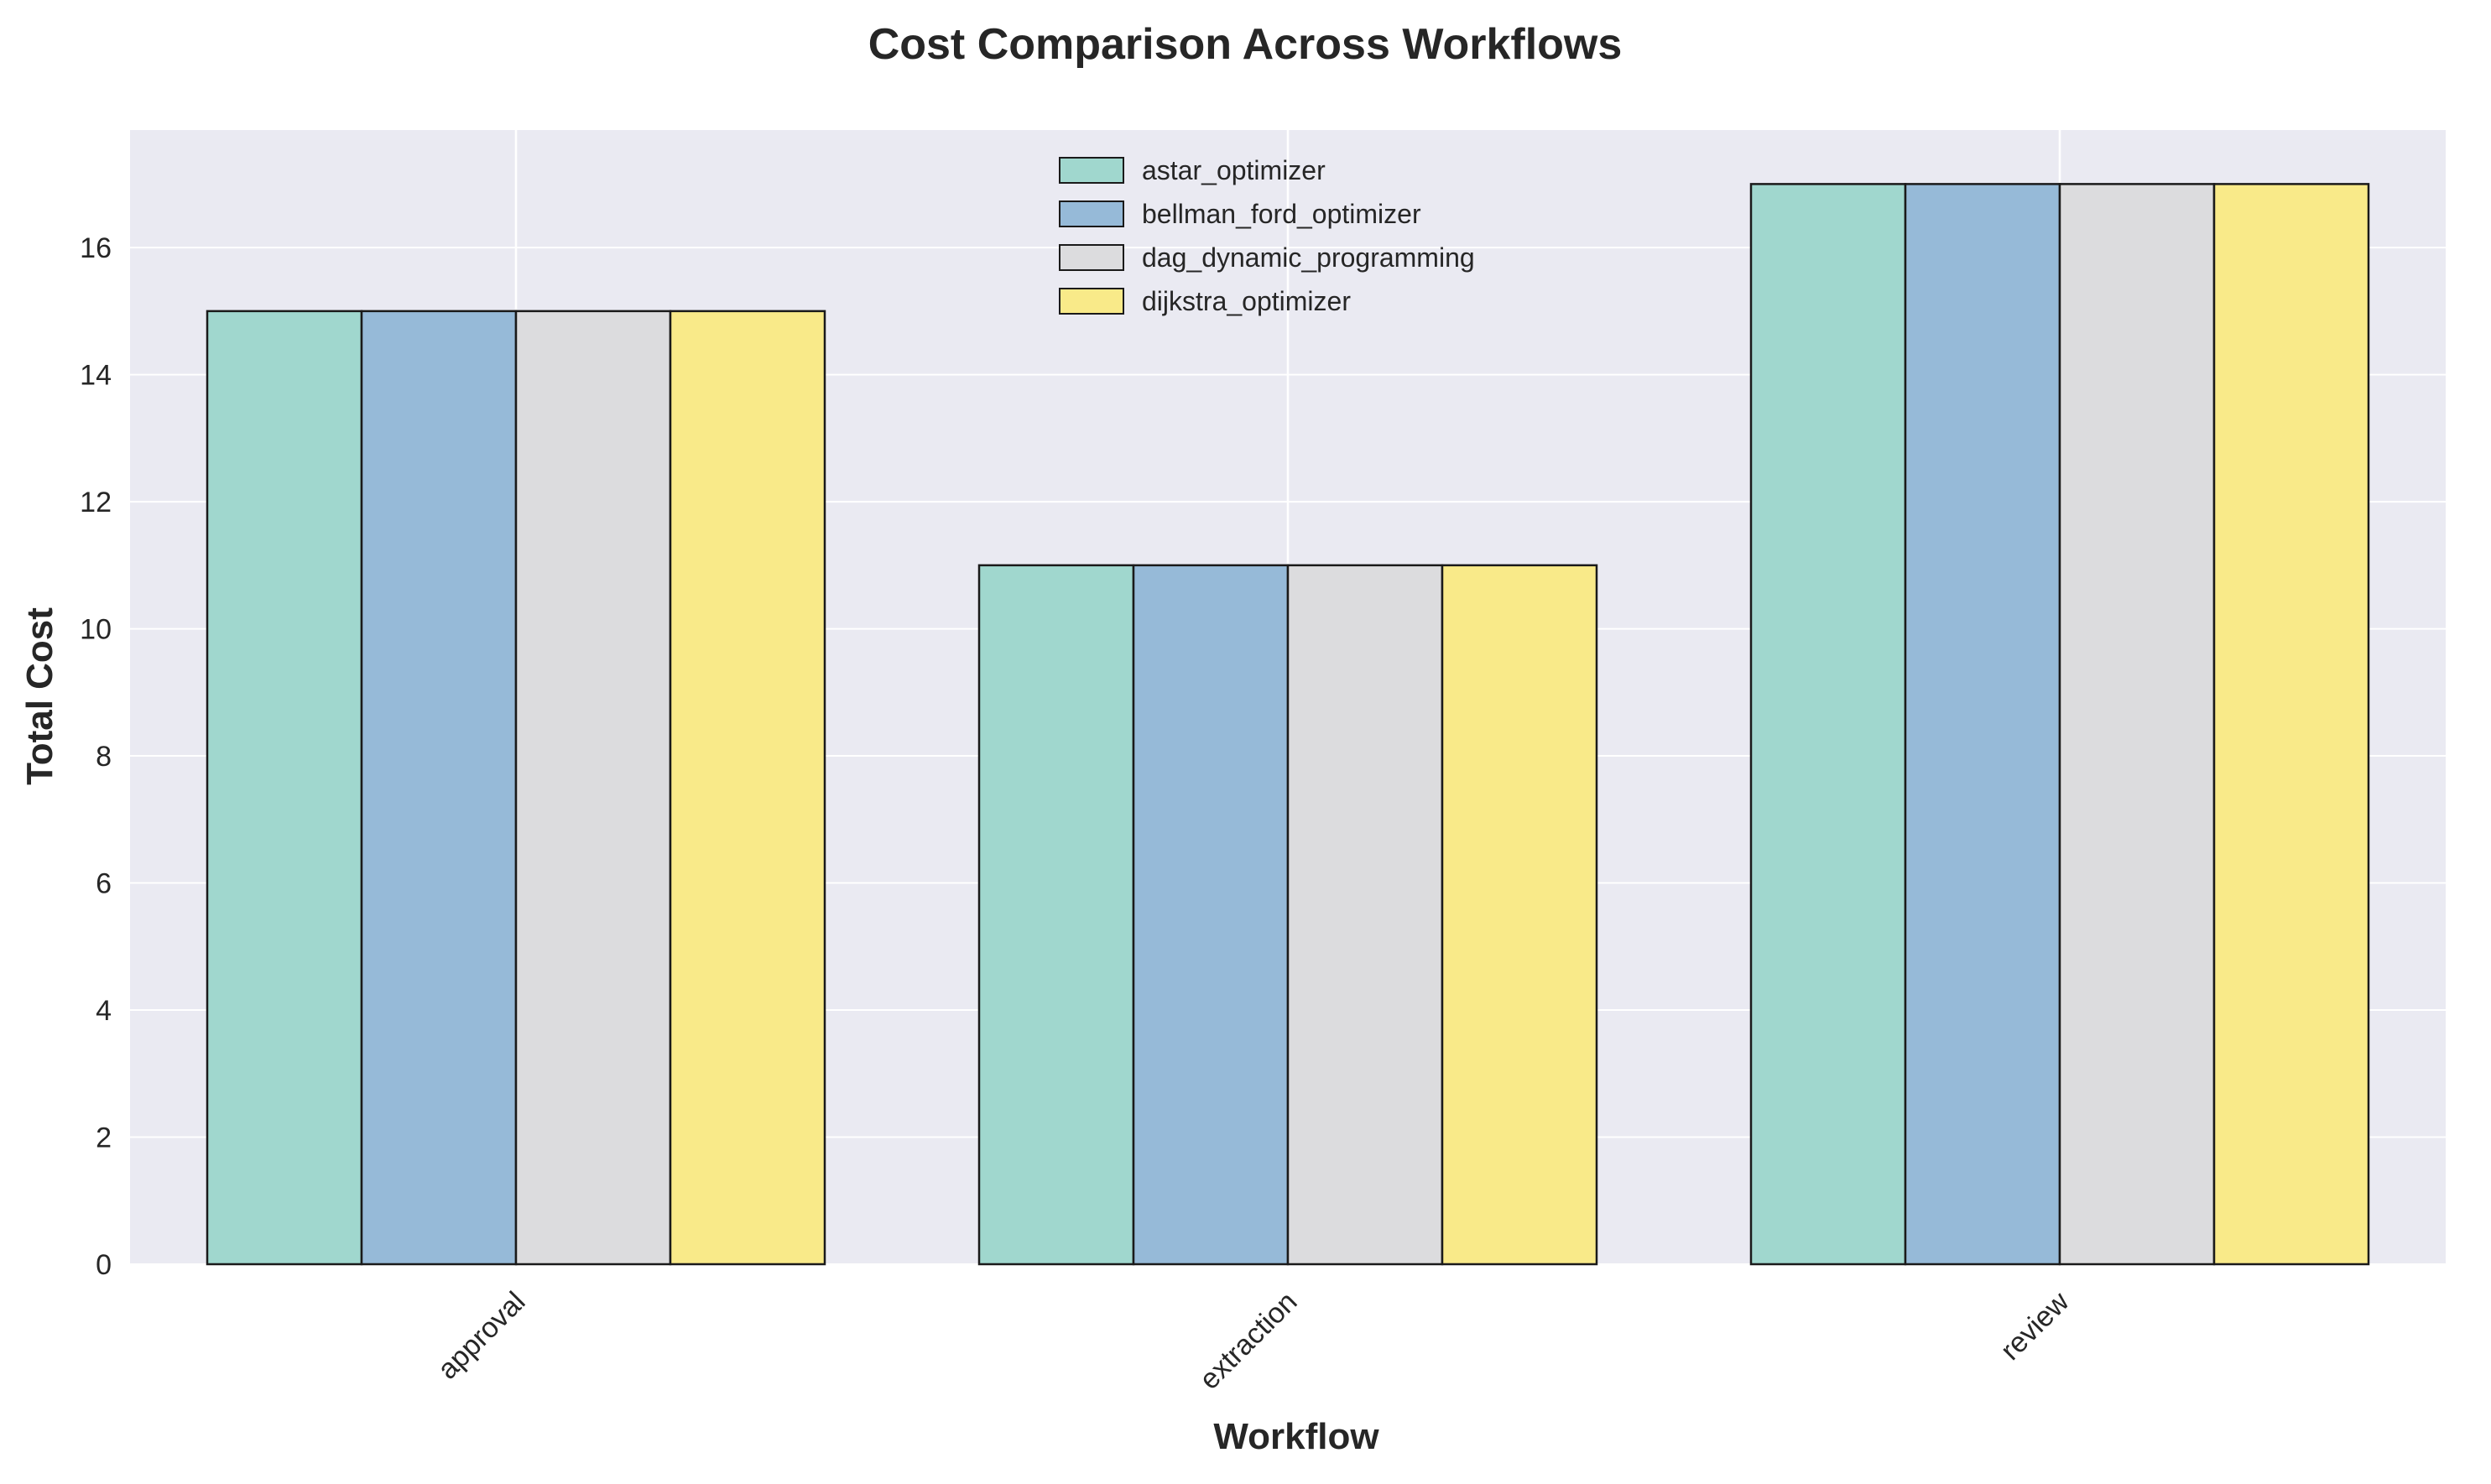 This screenshot has width=2491, height=1484. What do you see at coordinates (104, 1138) in the screenshot?
I see `y-tick-label: 2` at bounding box center [104, 1138].